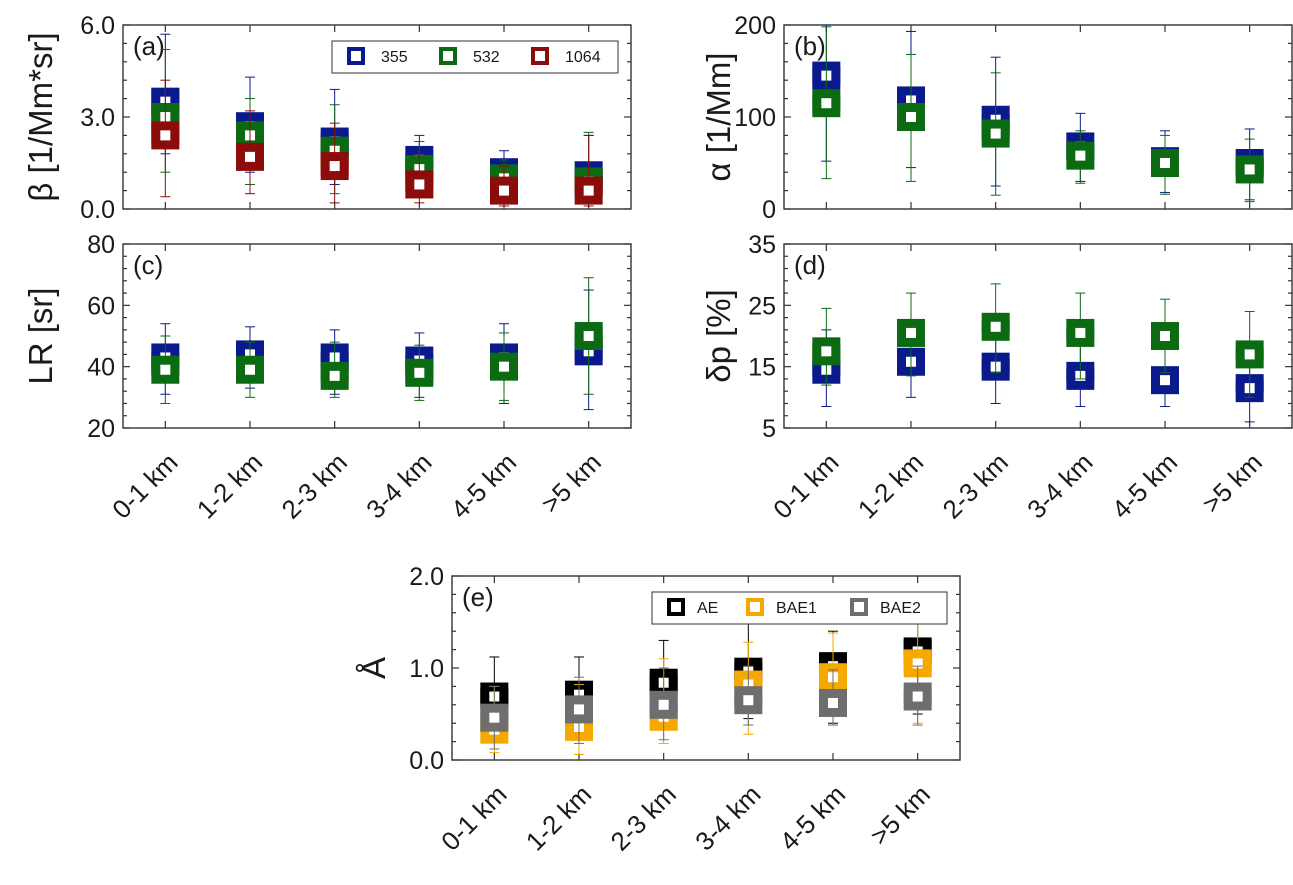 The height and width of the screenshot is (885, 1293). I want to click on legend-e-frame, so click(799, 608).